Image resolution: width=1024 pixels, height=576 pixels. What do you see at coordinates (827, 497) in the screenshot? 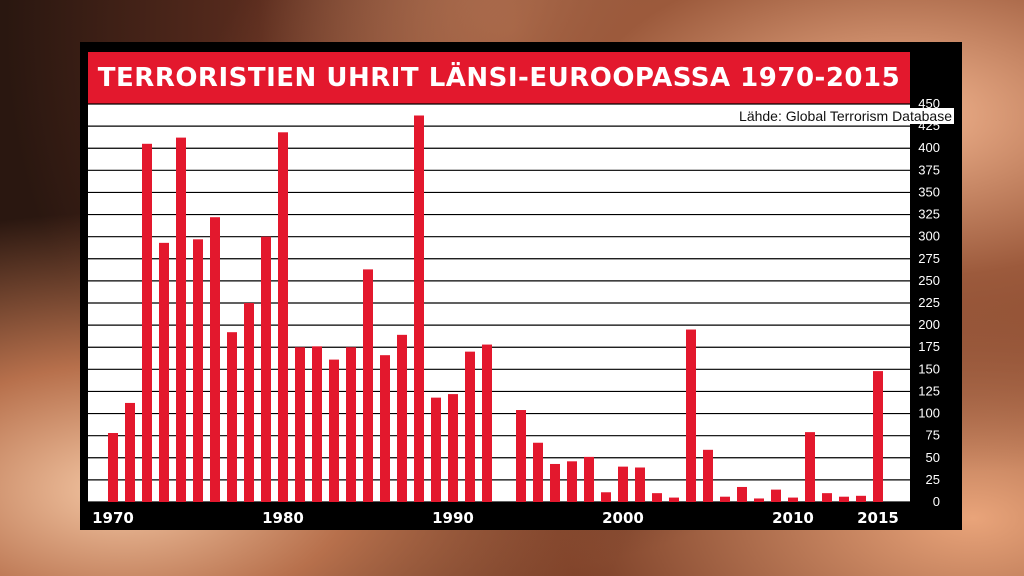
I see `bar-2012` at bounding box center [827, 497].